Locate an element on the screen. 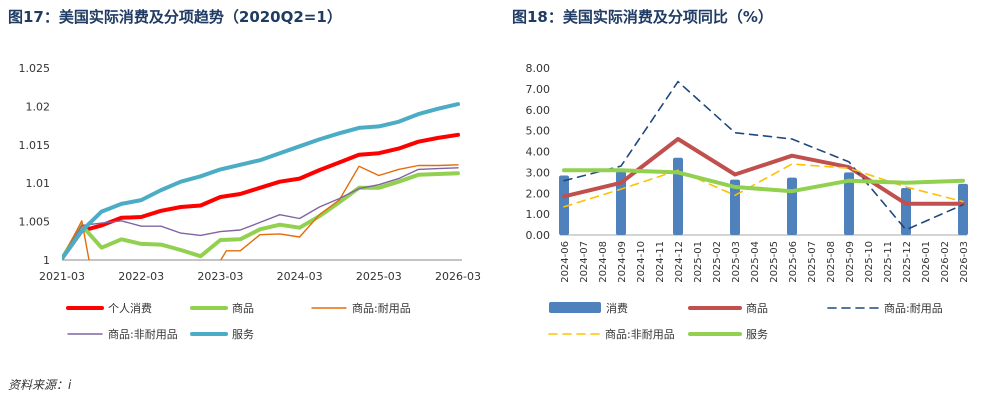  x-tick-label: 2024-11 is located at coordinates (660, 262).